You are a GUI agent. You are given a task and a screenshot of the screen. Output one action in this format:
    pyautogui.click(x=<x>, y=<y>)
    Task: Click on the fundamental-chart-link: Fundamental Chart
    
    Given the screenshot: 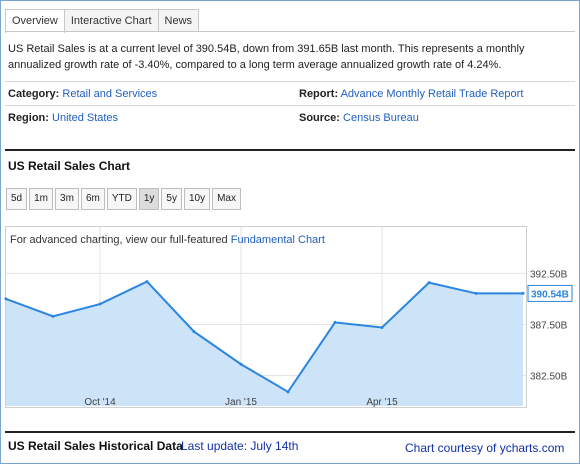 What is the action you would take?
    pyautogui.click(x=277, y=240)
    